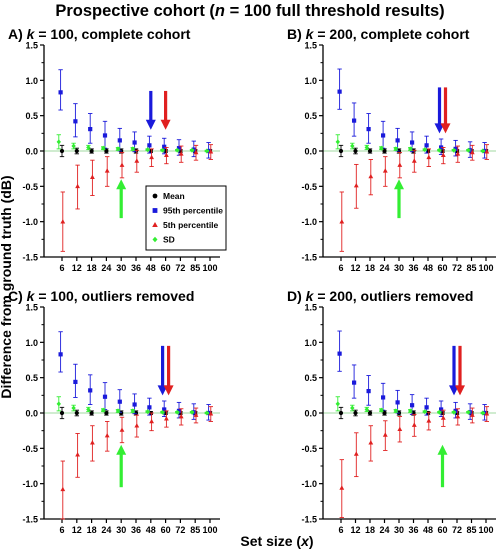  Describe the element at coordinates (413, 530) in the screenshot. I see `x-tick-label: 36` at that location.